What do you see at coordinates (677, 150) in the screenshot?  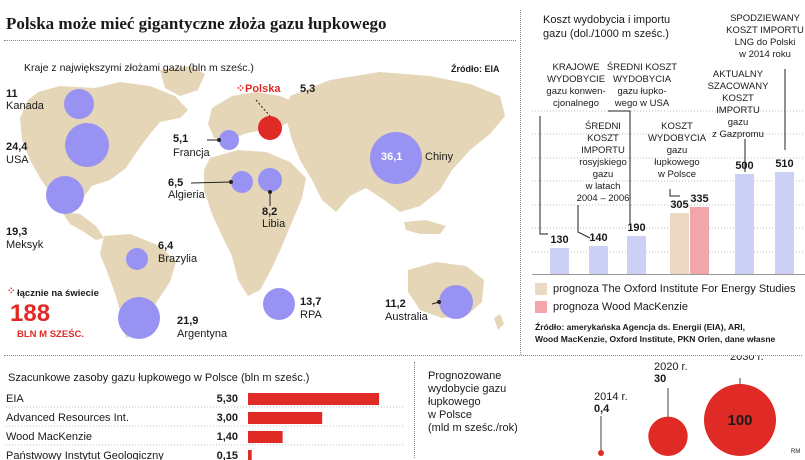 I see `annotation-polska: KOSZT WYDOBYCIA gazu łupkowego w Polsce` at bounding box center [677, 150].